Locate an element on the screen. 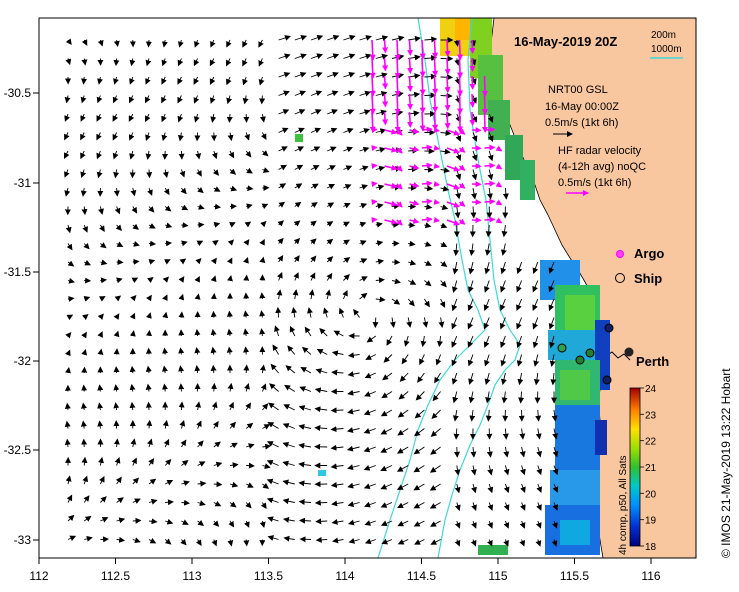 The height and width of the screenshot is (592, 739). perth-marker is located at coordinates (629, 352).